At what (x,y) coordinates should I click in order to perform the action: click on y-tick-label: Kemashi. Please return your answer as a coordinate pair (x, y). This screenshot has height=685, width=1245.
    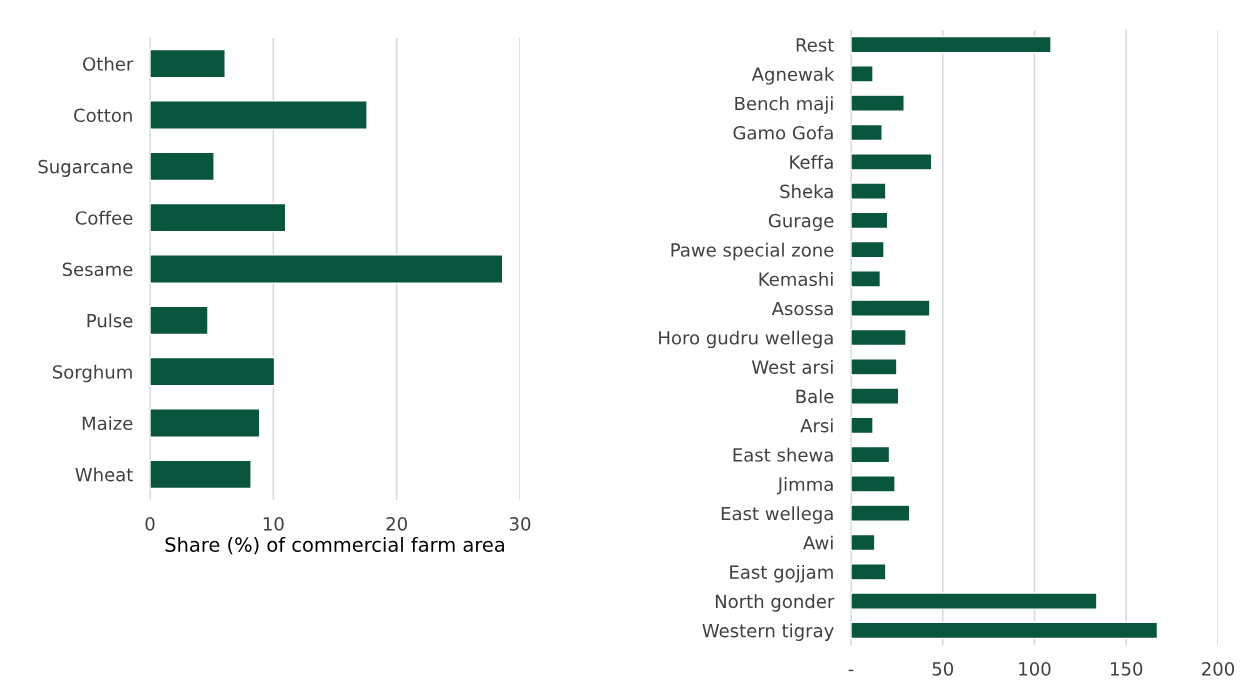
    Looking at the image, I should click on (796, 279).